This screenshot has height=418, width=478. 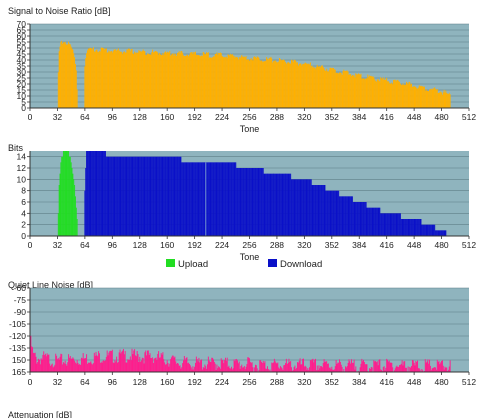 What do you see at coordinates (16, 148) in the screenshot?
I see `chart-title: Bits` at bounding box center [16, 148].